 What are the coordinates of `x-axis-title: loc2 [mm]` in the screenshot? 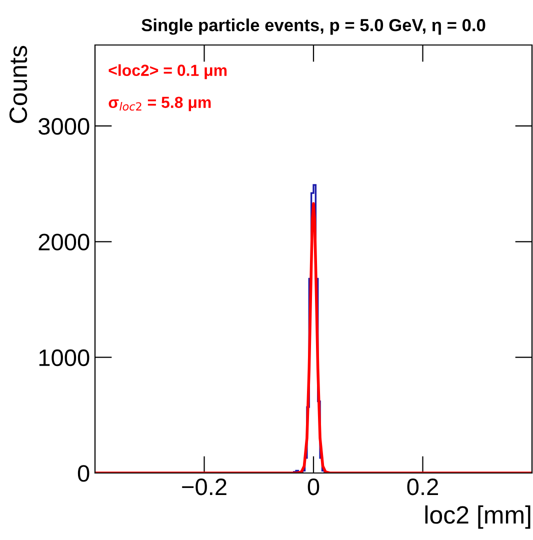 It's located at (477, 517).